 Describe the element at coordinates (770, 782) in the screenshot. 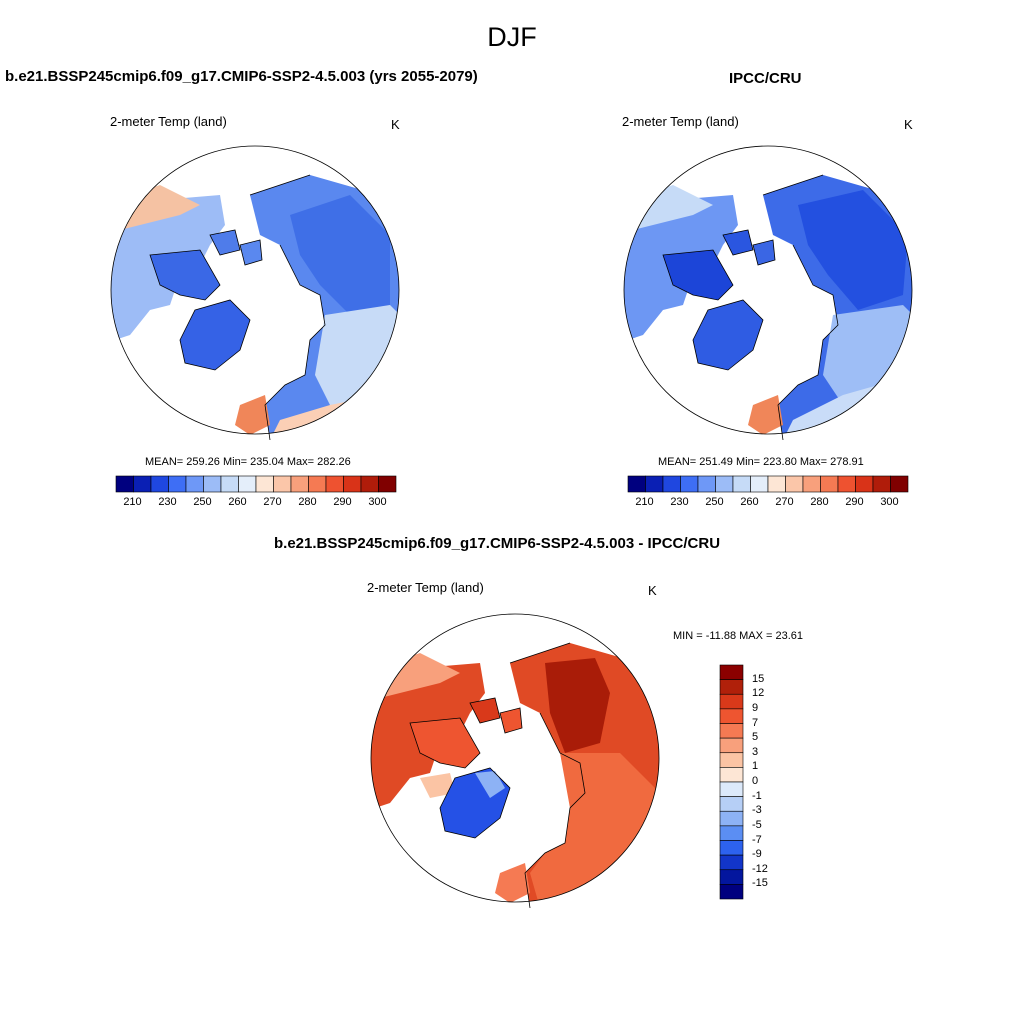

I see `panel3-colorbar-labels: 15 12 9 7 5 3 1 0 -1 -3 -5 -7 -9 -12 -15` at that location.